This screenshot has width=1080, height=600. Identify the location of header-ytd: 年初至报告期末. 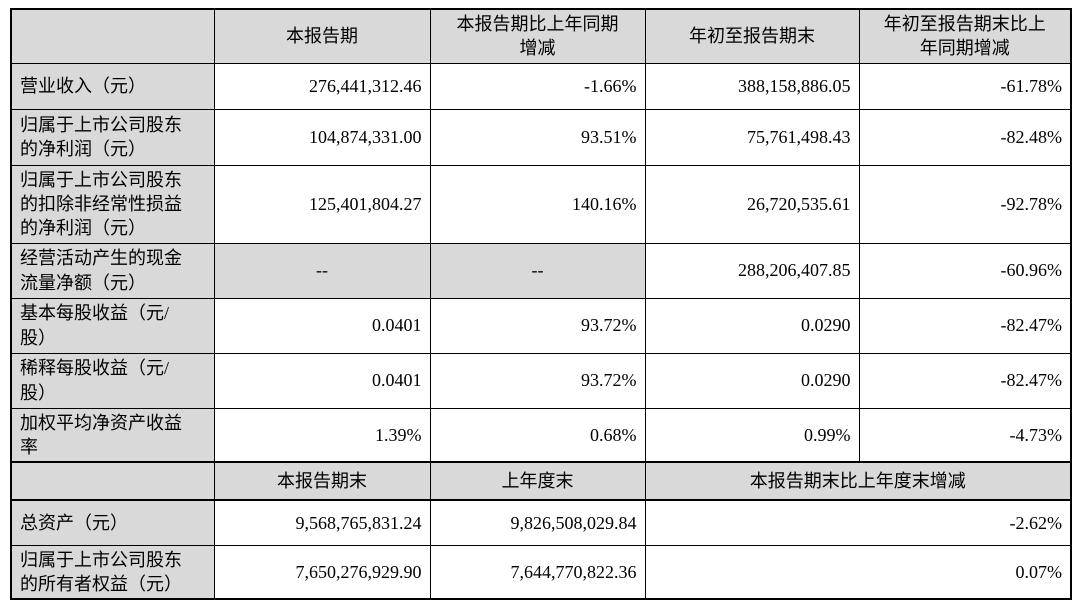
(752, 36).